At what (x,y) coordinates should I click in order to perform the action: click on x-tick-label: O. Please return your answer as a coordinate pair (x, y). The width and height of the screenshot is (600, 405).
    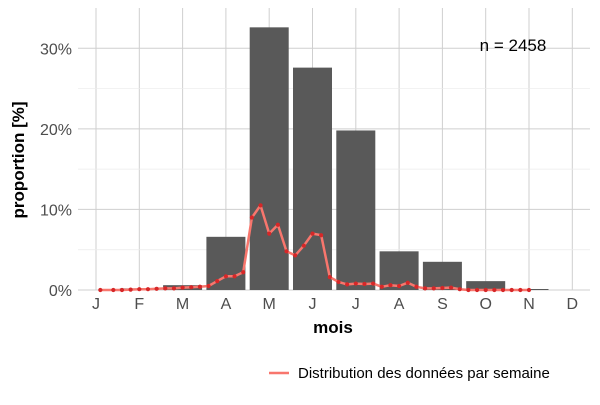
    Looking at the image, I should click on (485, 304).